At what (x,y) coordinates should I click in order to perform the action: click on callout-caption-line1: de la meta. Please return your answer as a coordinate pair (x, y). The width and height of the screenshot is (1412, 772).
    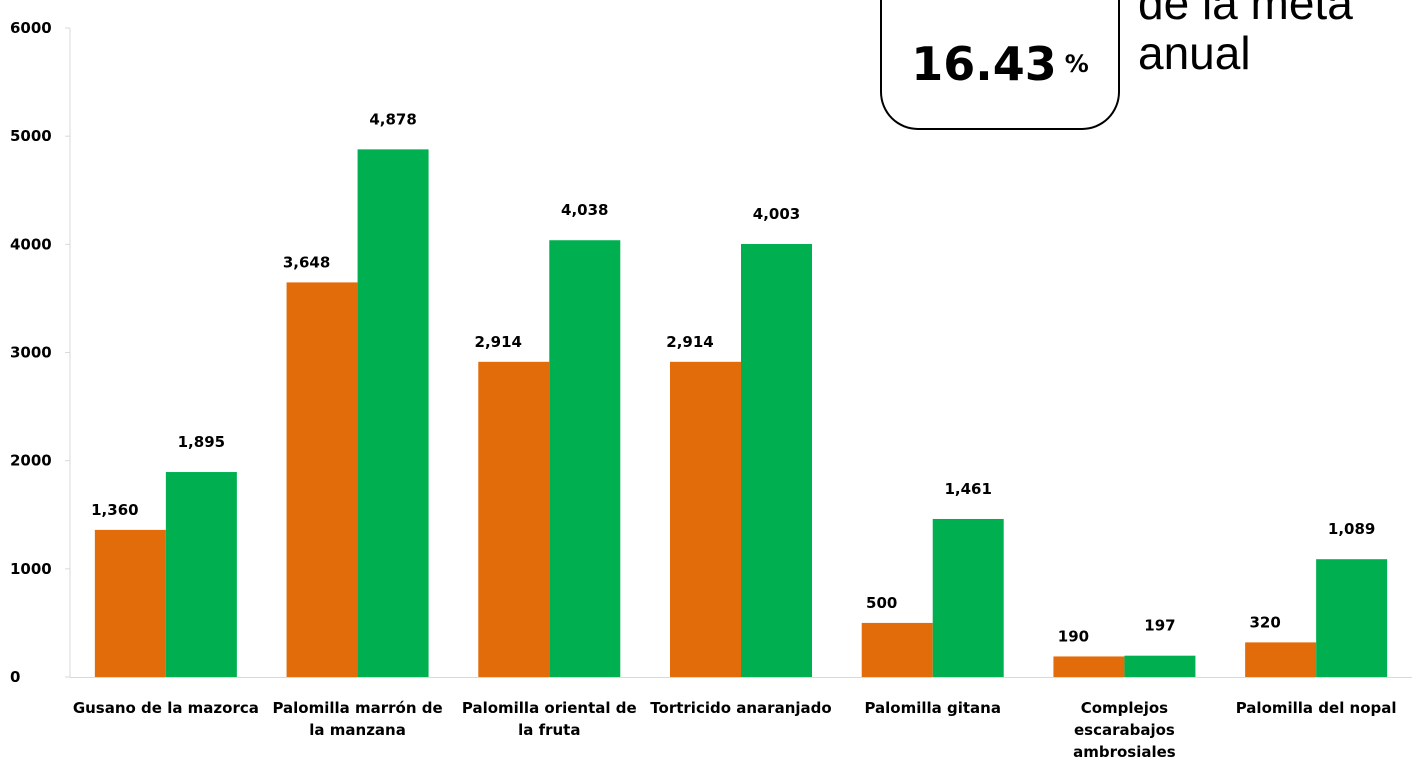
    Looking at the image, I should click on (1245, 14).